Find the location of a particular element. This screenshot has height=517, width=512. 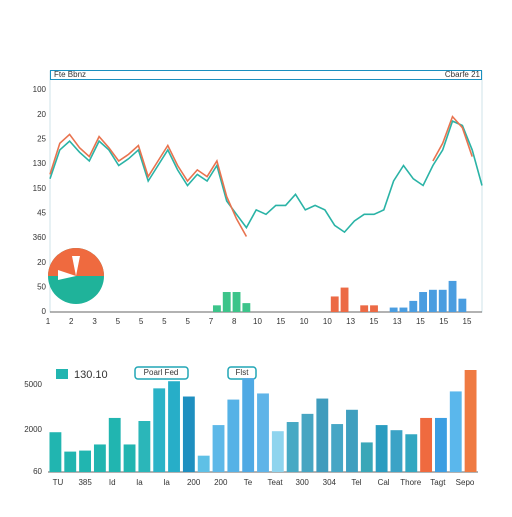

chart-title: Fte Bbnz is located at coordinates (70, 74).